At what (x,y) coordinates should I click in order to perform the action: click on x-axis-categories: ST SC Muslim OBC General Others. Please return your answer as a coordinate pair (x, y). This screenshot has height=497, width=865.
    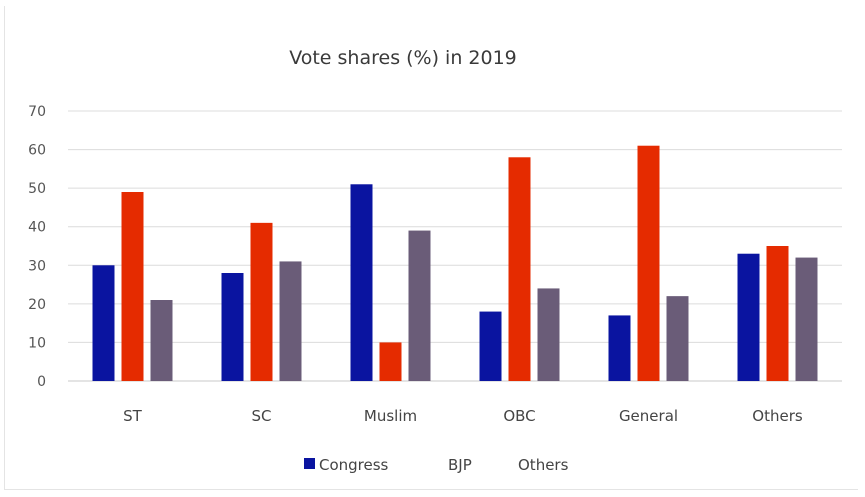
    Looking at the image, I should click on (463, 416).